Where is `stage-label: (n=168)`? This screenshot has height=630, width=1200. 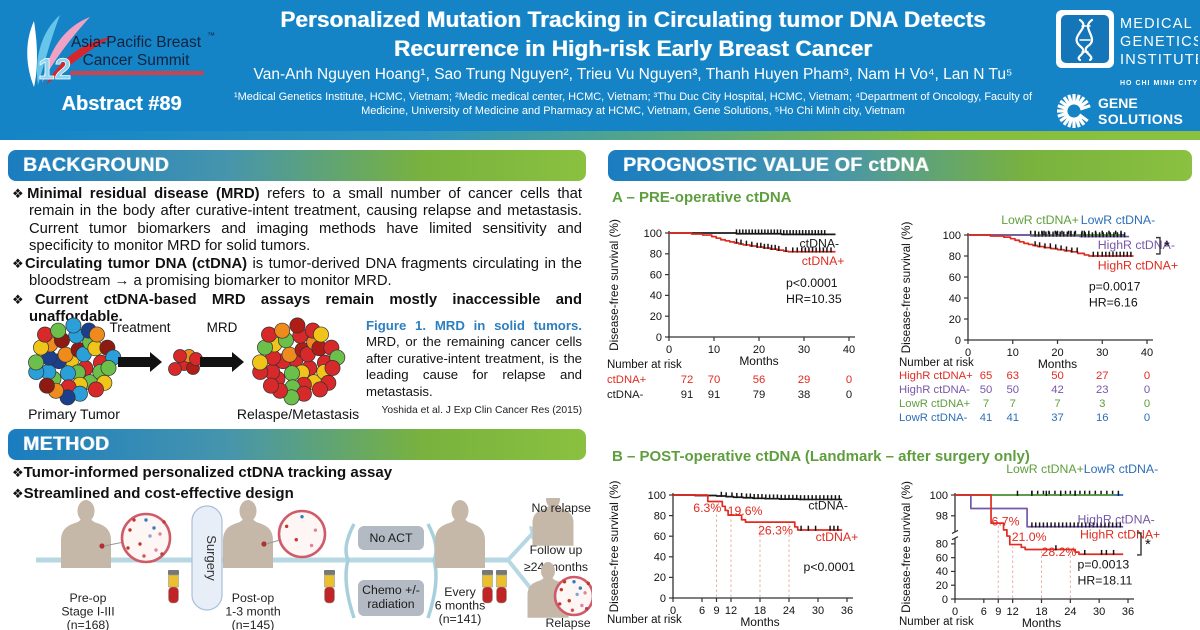 stage-label: (n=168) is located at coordinates (88, 624).